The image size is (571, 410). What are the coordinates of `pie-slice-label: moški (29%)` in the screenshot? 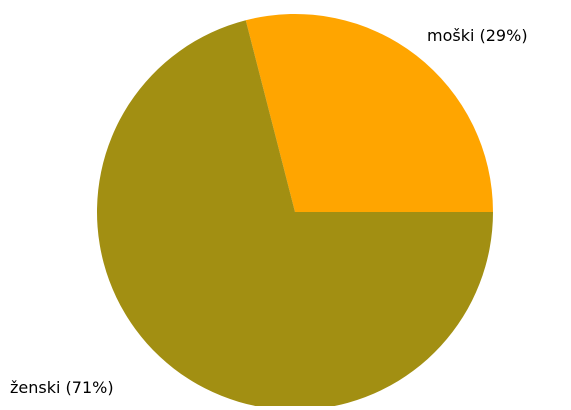 It's located at (477, 35).